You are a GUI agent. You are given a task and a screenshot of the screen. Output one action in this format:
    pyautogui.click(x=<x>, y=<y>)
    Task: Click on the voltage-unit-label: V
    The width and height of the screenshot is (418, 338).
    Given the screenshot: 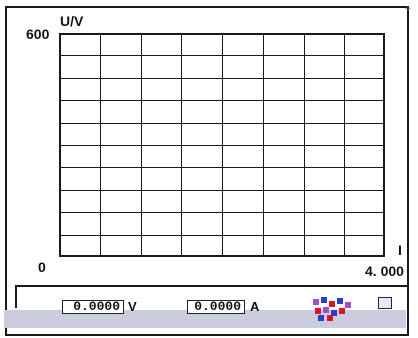 What is the action you would take?
    pyautogui.click(x=132, y=306)
    